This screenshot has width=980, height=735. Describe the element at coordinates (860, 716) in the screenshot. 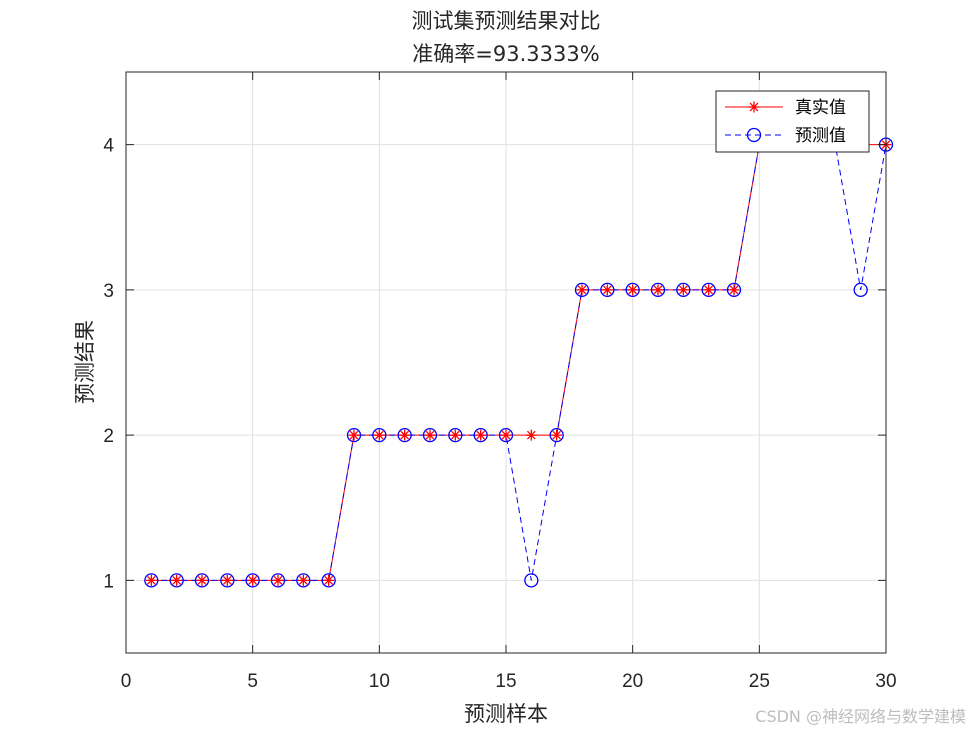

I see `watermark: CSDN @神经网络与数学建模` at that location.